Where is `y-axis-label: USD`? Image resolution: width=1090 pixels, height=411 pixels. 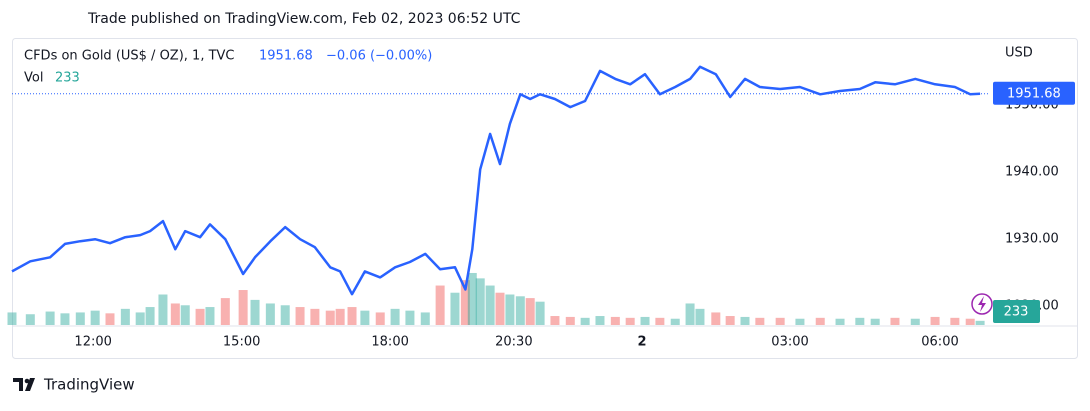
y-axis-label: USD is located at coordinates (1019, 53).